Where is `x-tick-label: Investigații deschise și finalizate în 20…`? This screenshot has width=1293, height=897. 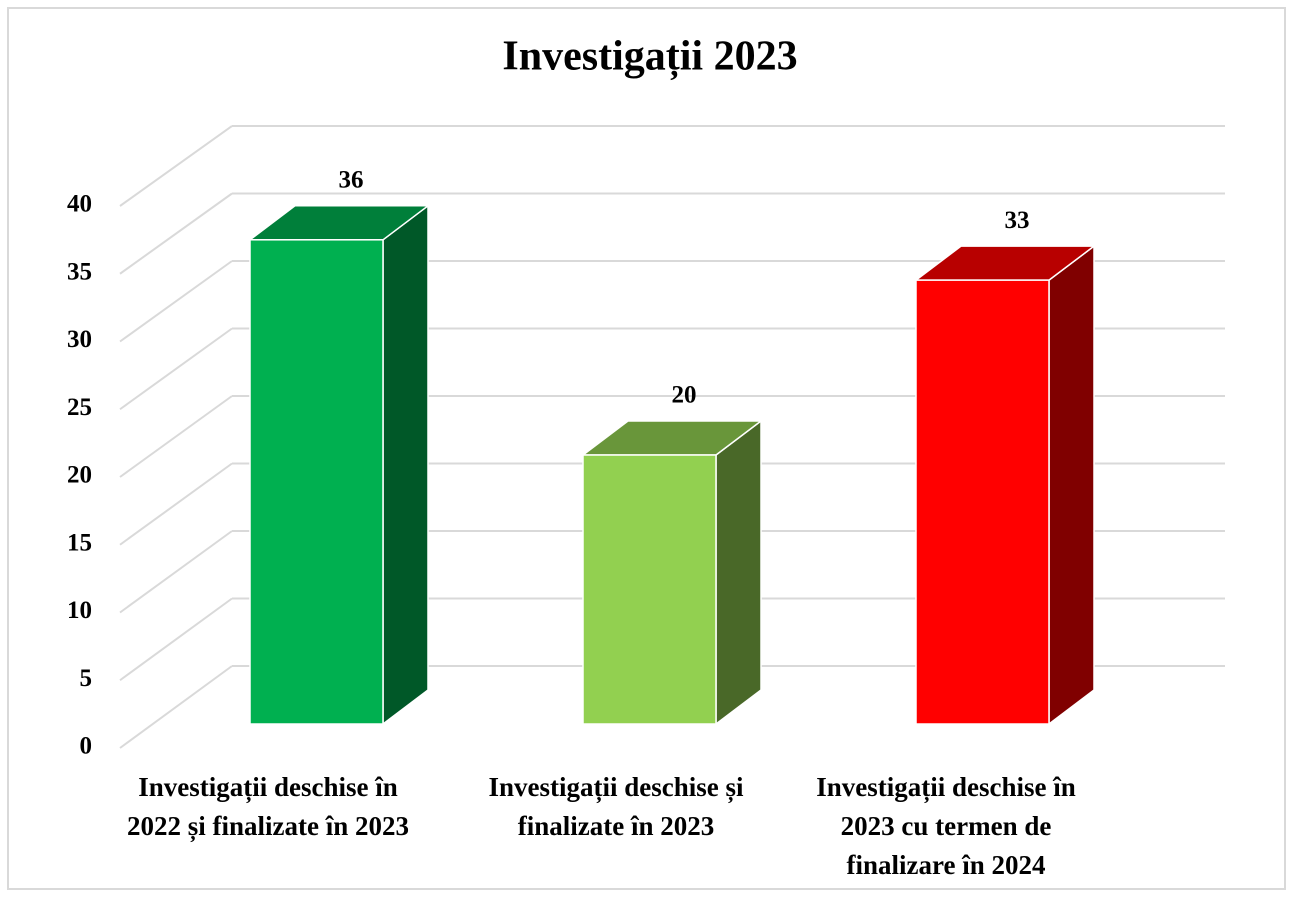
x-tick-label: Investigații deschise și finalizate în 20… is located at coordinates (616, 806).